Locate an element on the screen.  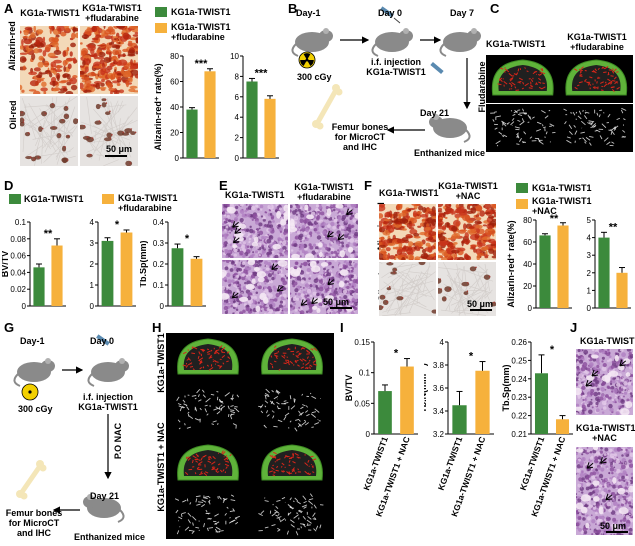
legend-label-fludarabine: KG1a-TWIST1 +fludarabine is located at coordinates (201, 32).